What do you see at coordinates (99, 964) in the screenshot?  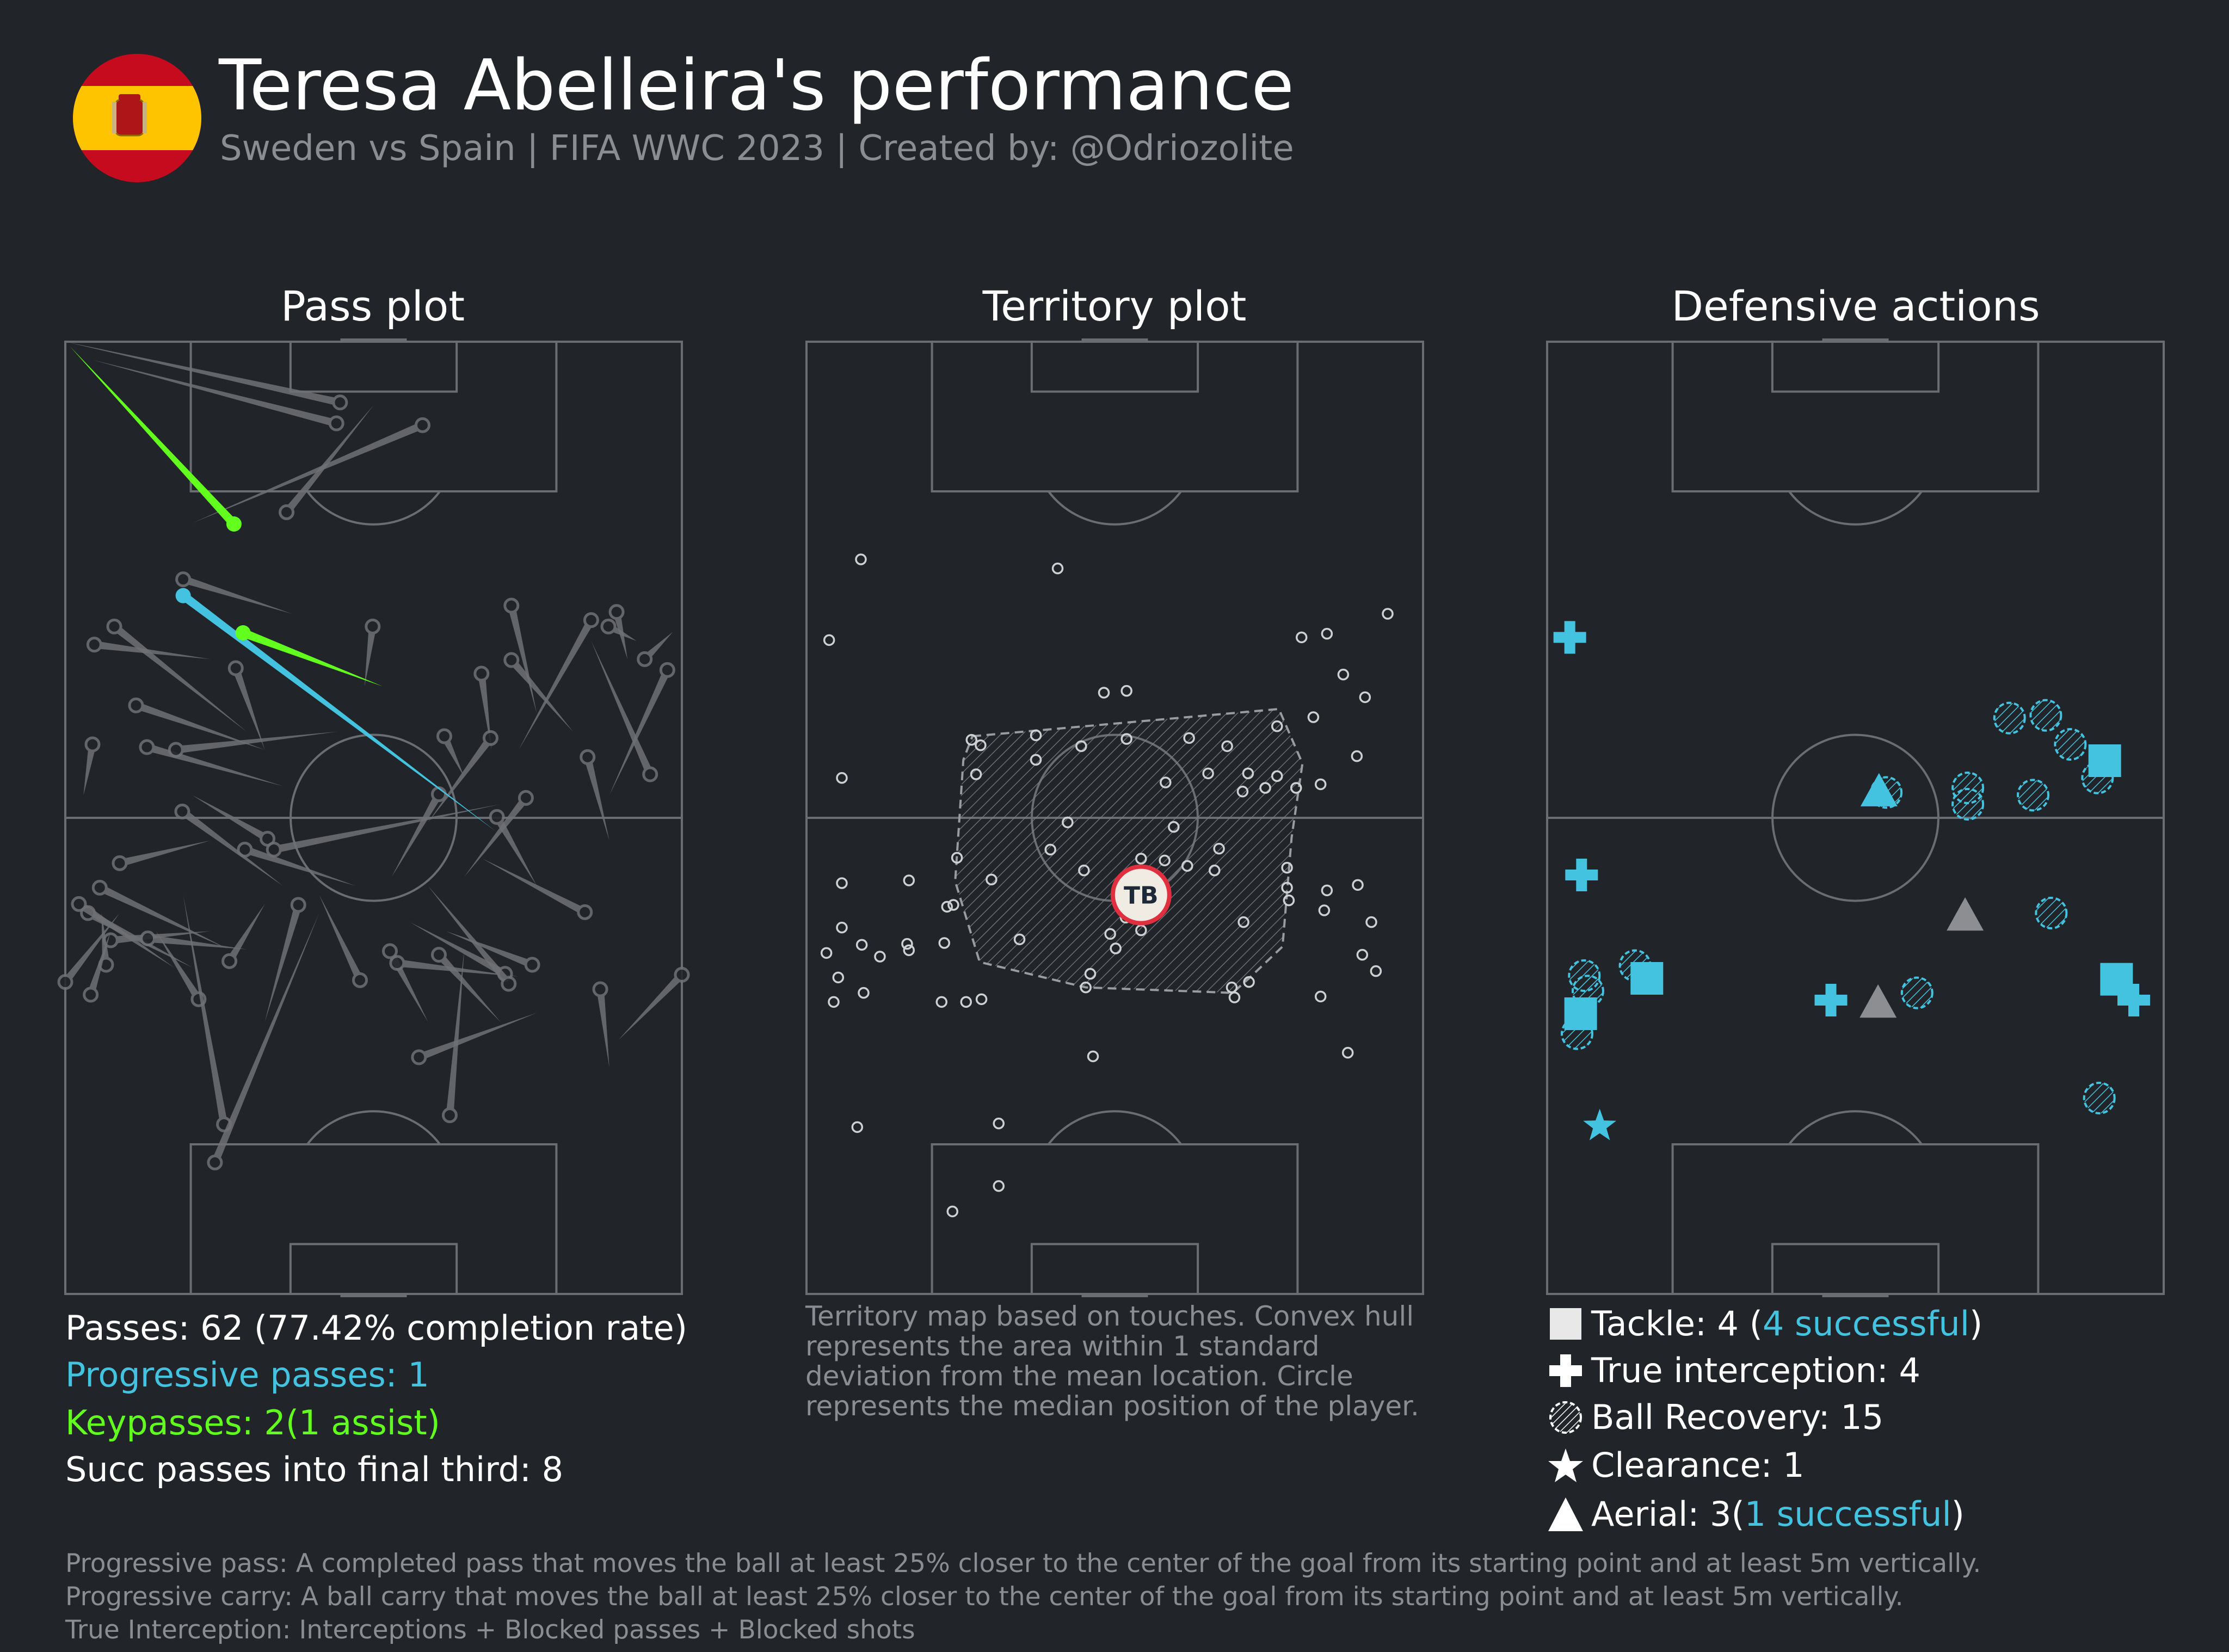 I see `pass-36-line` at bounding box center [99, 964].